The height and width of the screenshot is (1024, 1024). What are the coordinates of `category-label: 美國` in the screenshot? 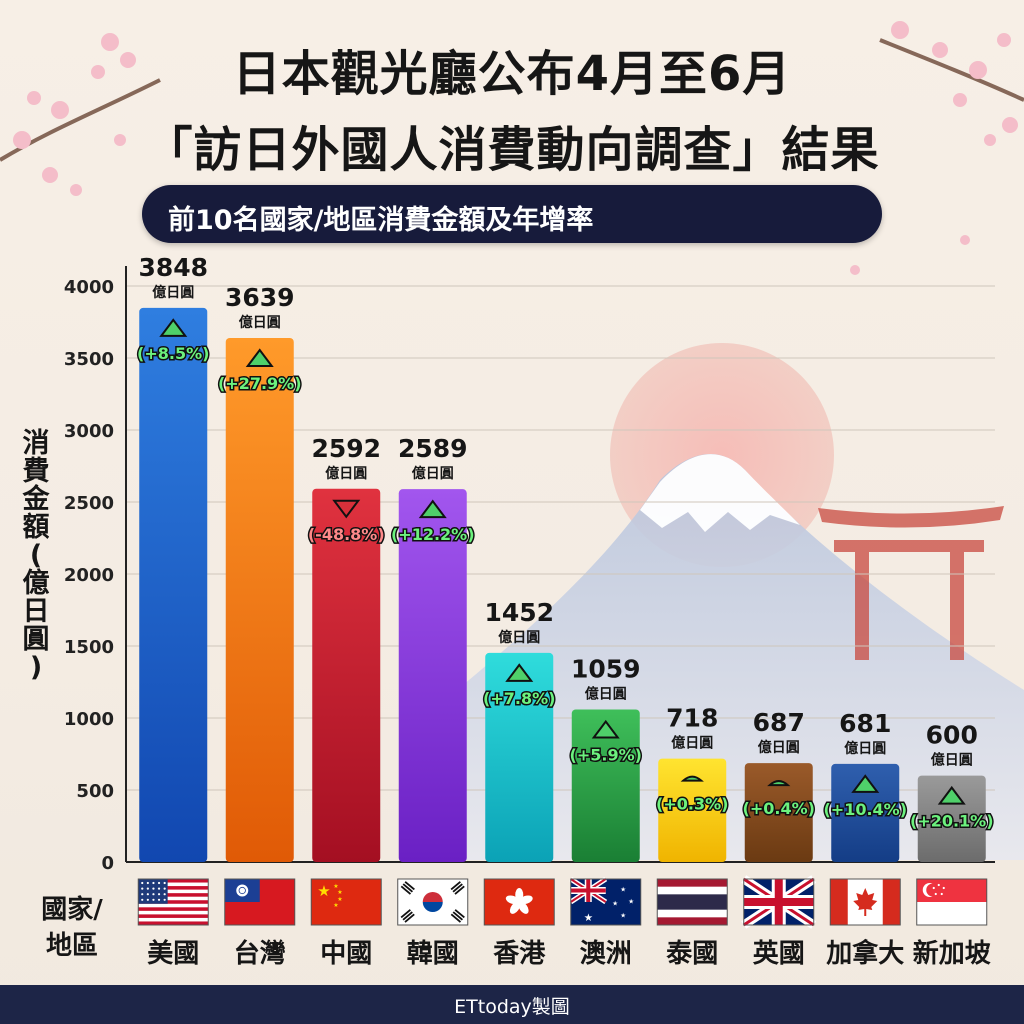 It's located at (173, 953).